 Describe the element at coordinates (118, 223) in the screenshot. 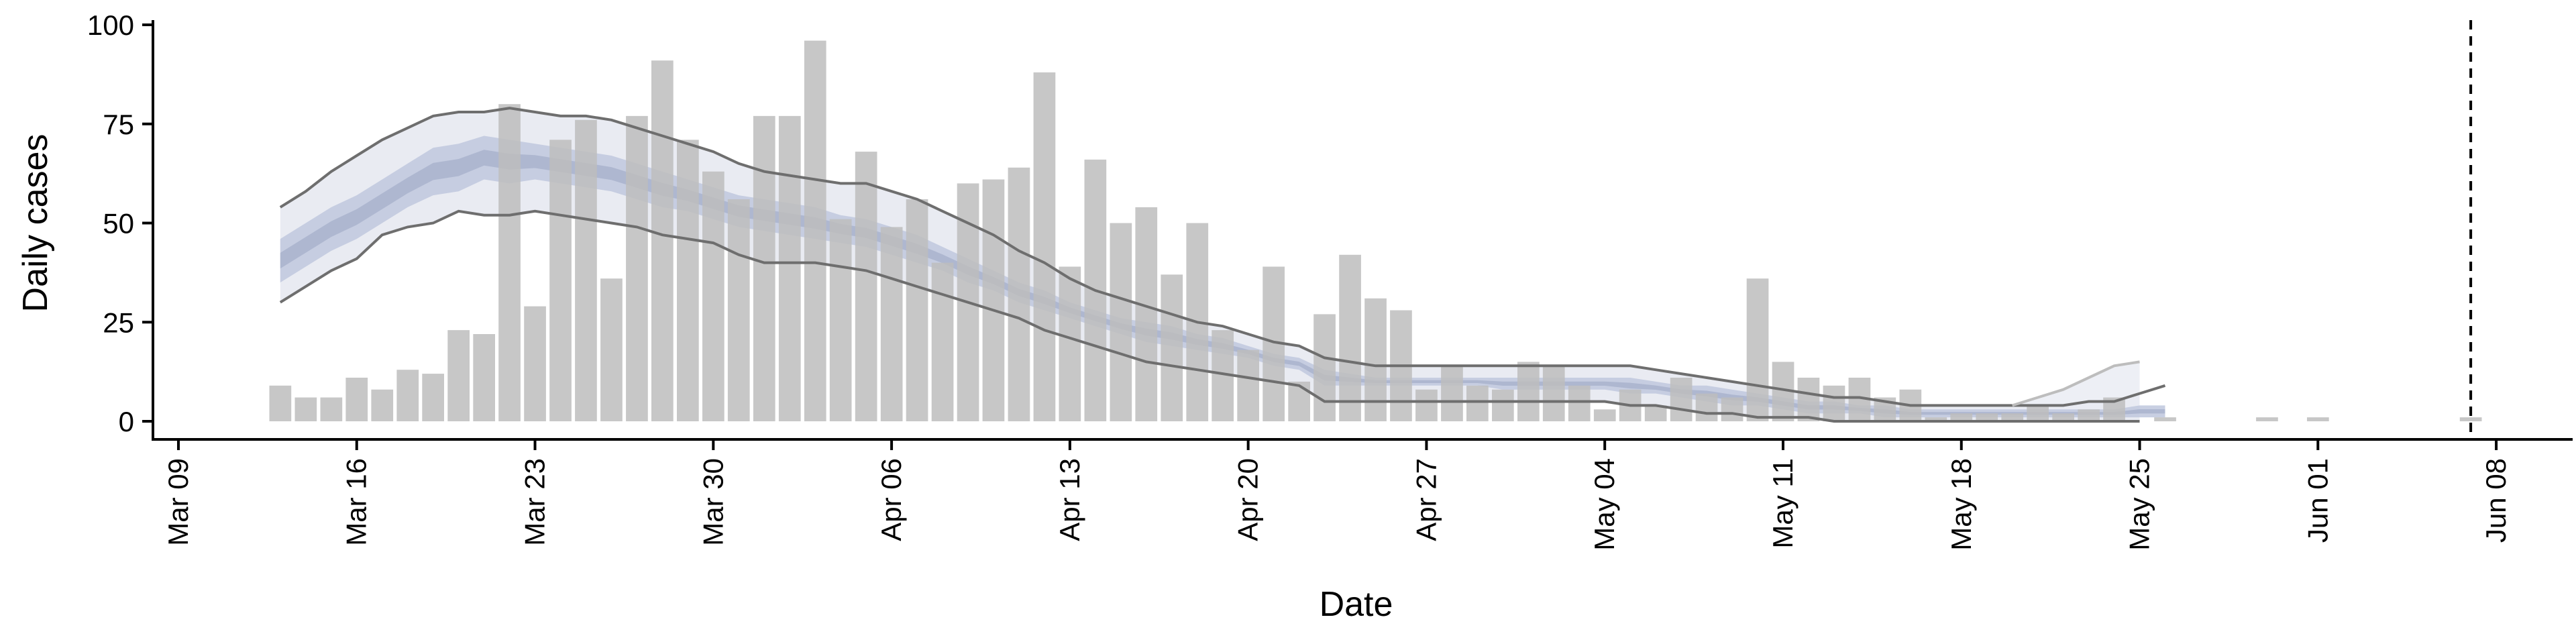

I see `y-tick-label-50: 50` at that location.